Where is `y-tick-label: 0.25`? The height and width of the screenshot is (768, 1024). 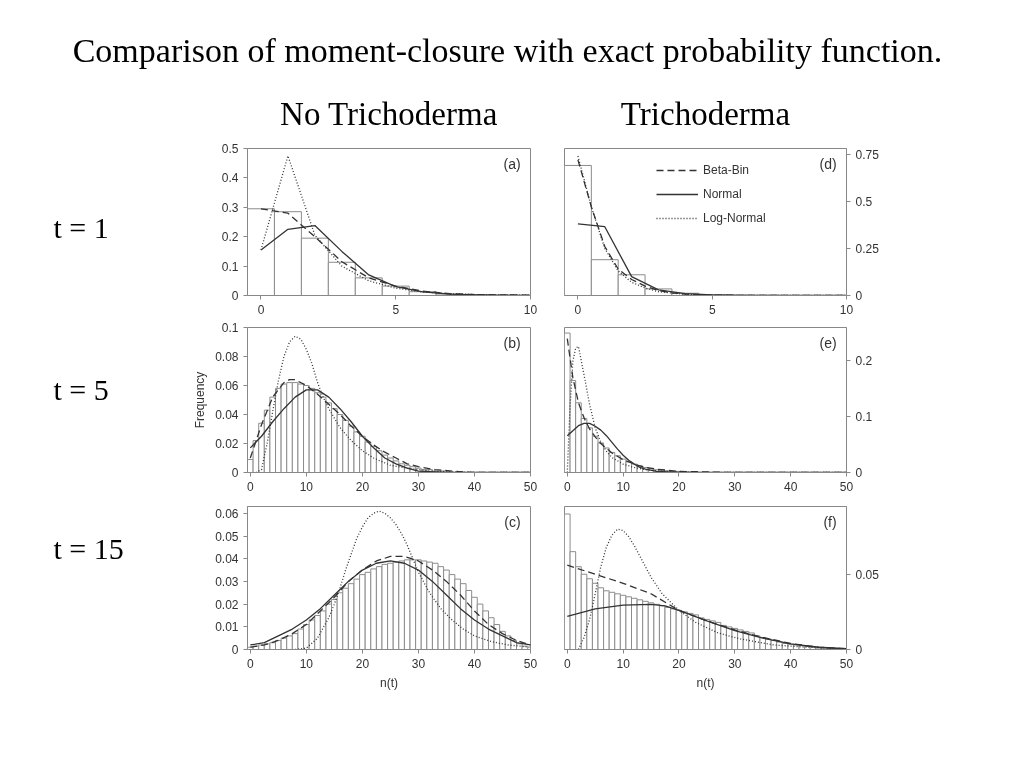
y-tick-label: 0.25 is located at coordinates (867, 248).